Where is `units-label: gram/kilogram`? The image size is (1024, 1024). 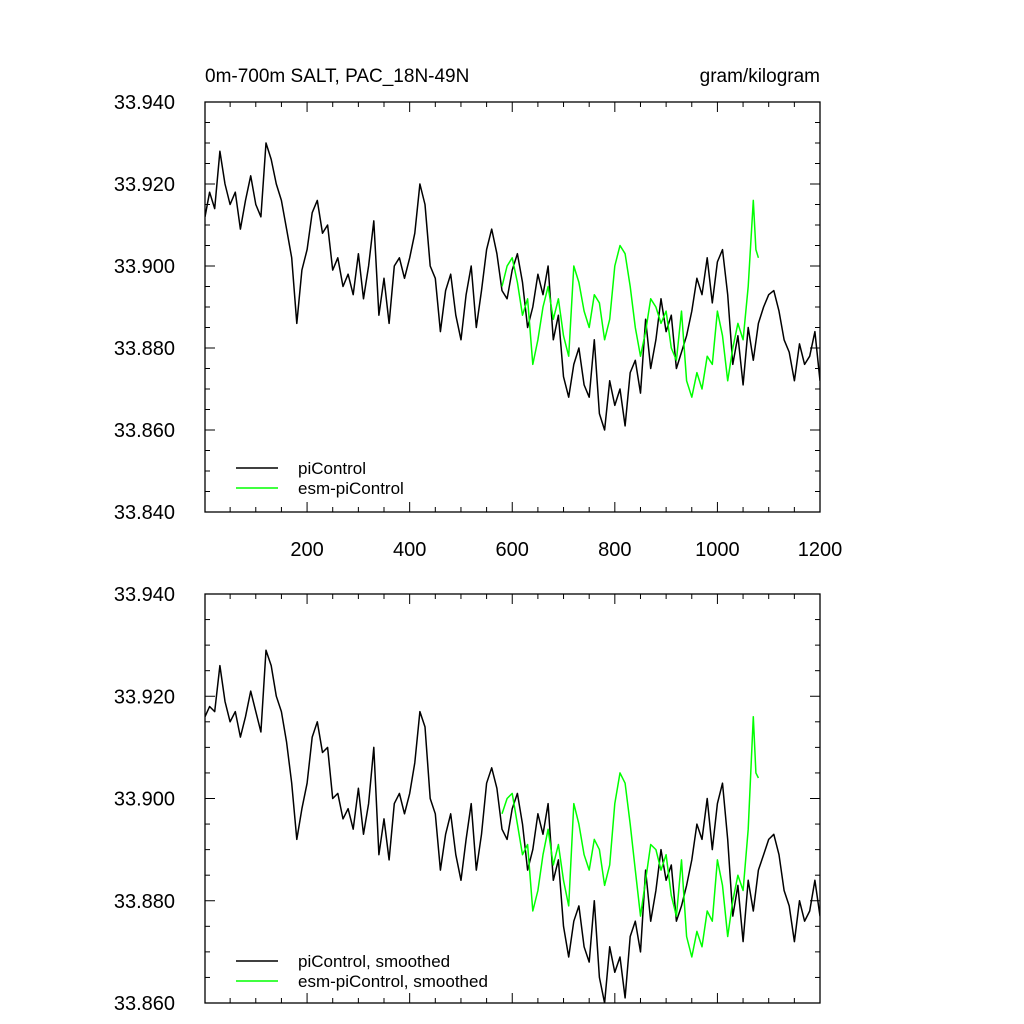
units-label: gram/kilogram is located at coordinates (760, 76).